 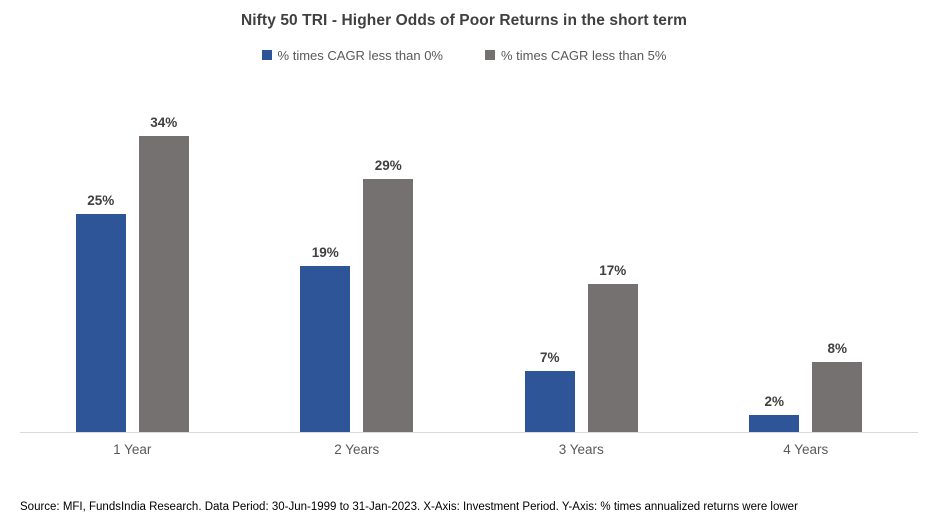 I want to click on x-axis-label-4-years: 4 Years, so click(x=806, y=449).